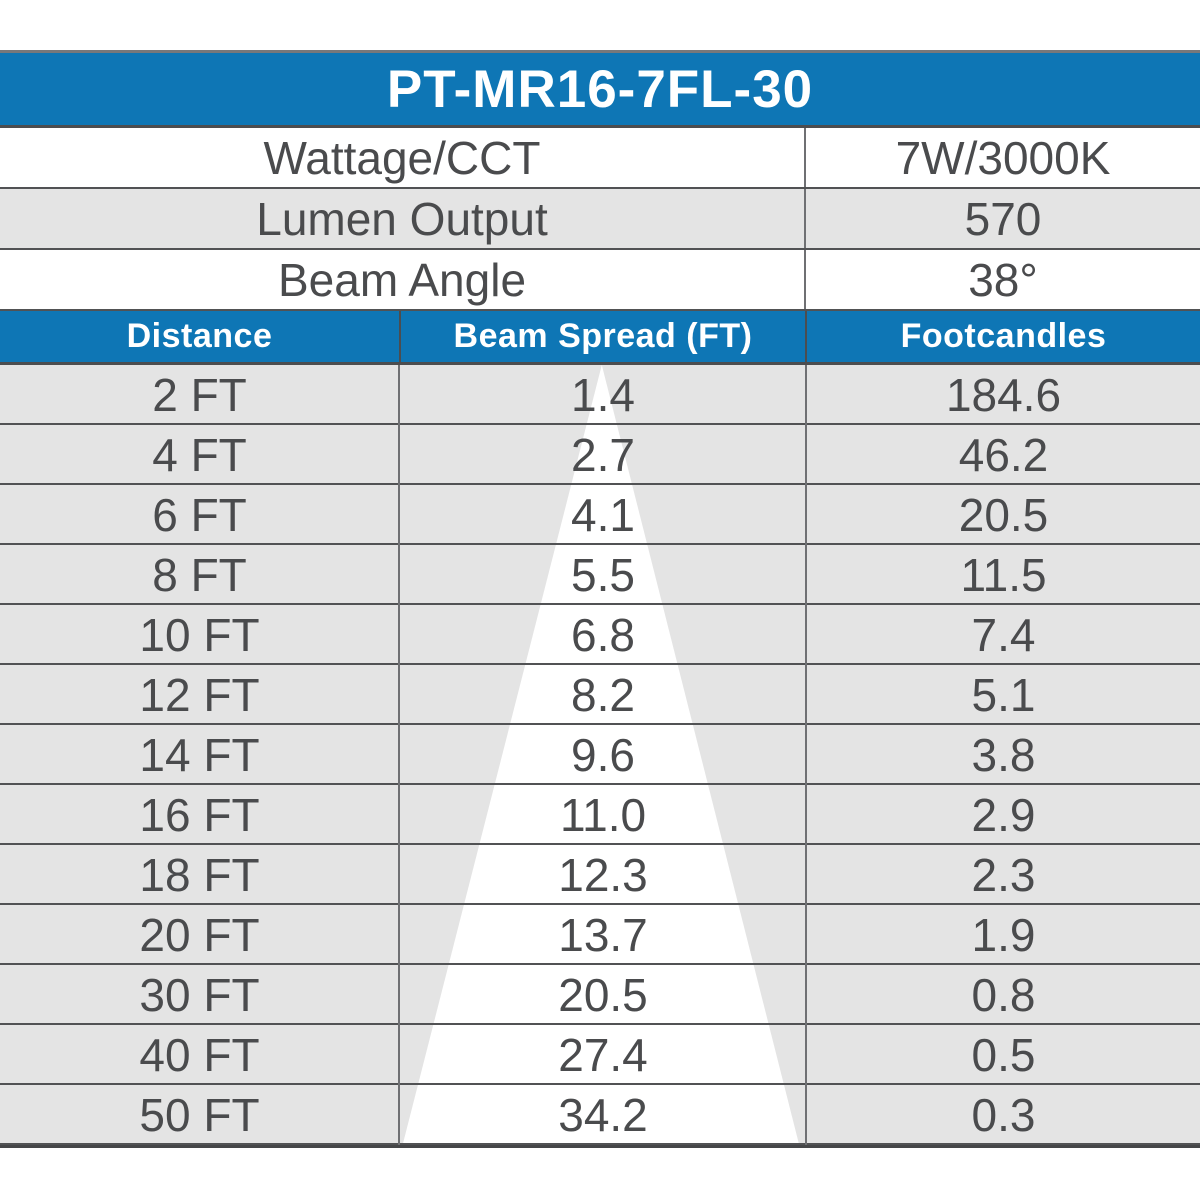 The image size is (1200, 1200). What do you see at coordinates (603, 1115) in the screenshot?
I see `beam-spread-cell: 34.2` at bounding box center [603, 1115].